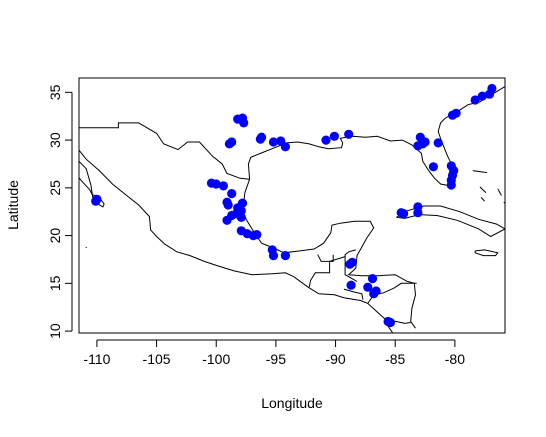 Image resolution: width=546 pixels, height=437 pixels. Describe the element at coordinates (60, 211) in the screenshot. I see `y-axis: 10 15 20 25 30 35` at that location.